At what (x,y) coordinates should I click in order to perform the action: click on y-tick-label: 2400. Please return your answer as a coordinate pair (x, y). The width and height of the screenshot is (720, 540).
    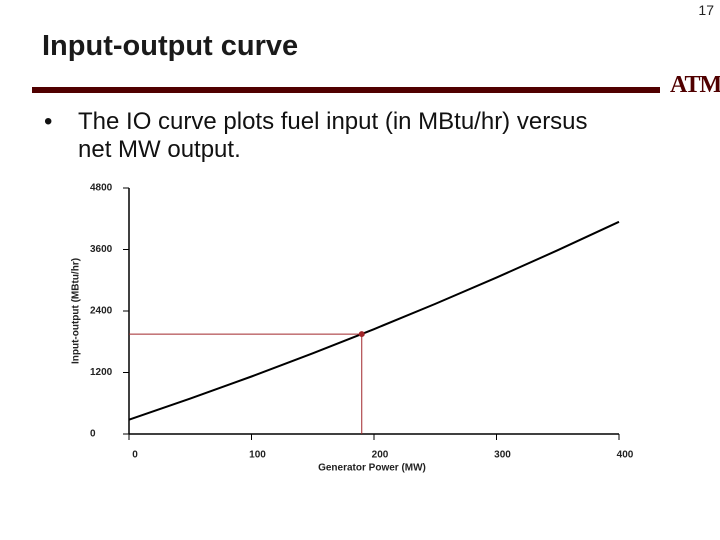
    Looking at the image, I should click on (101, 311).